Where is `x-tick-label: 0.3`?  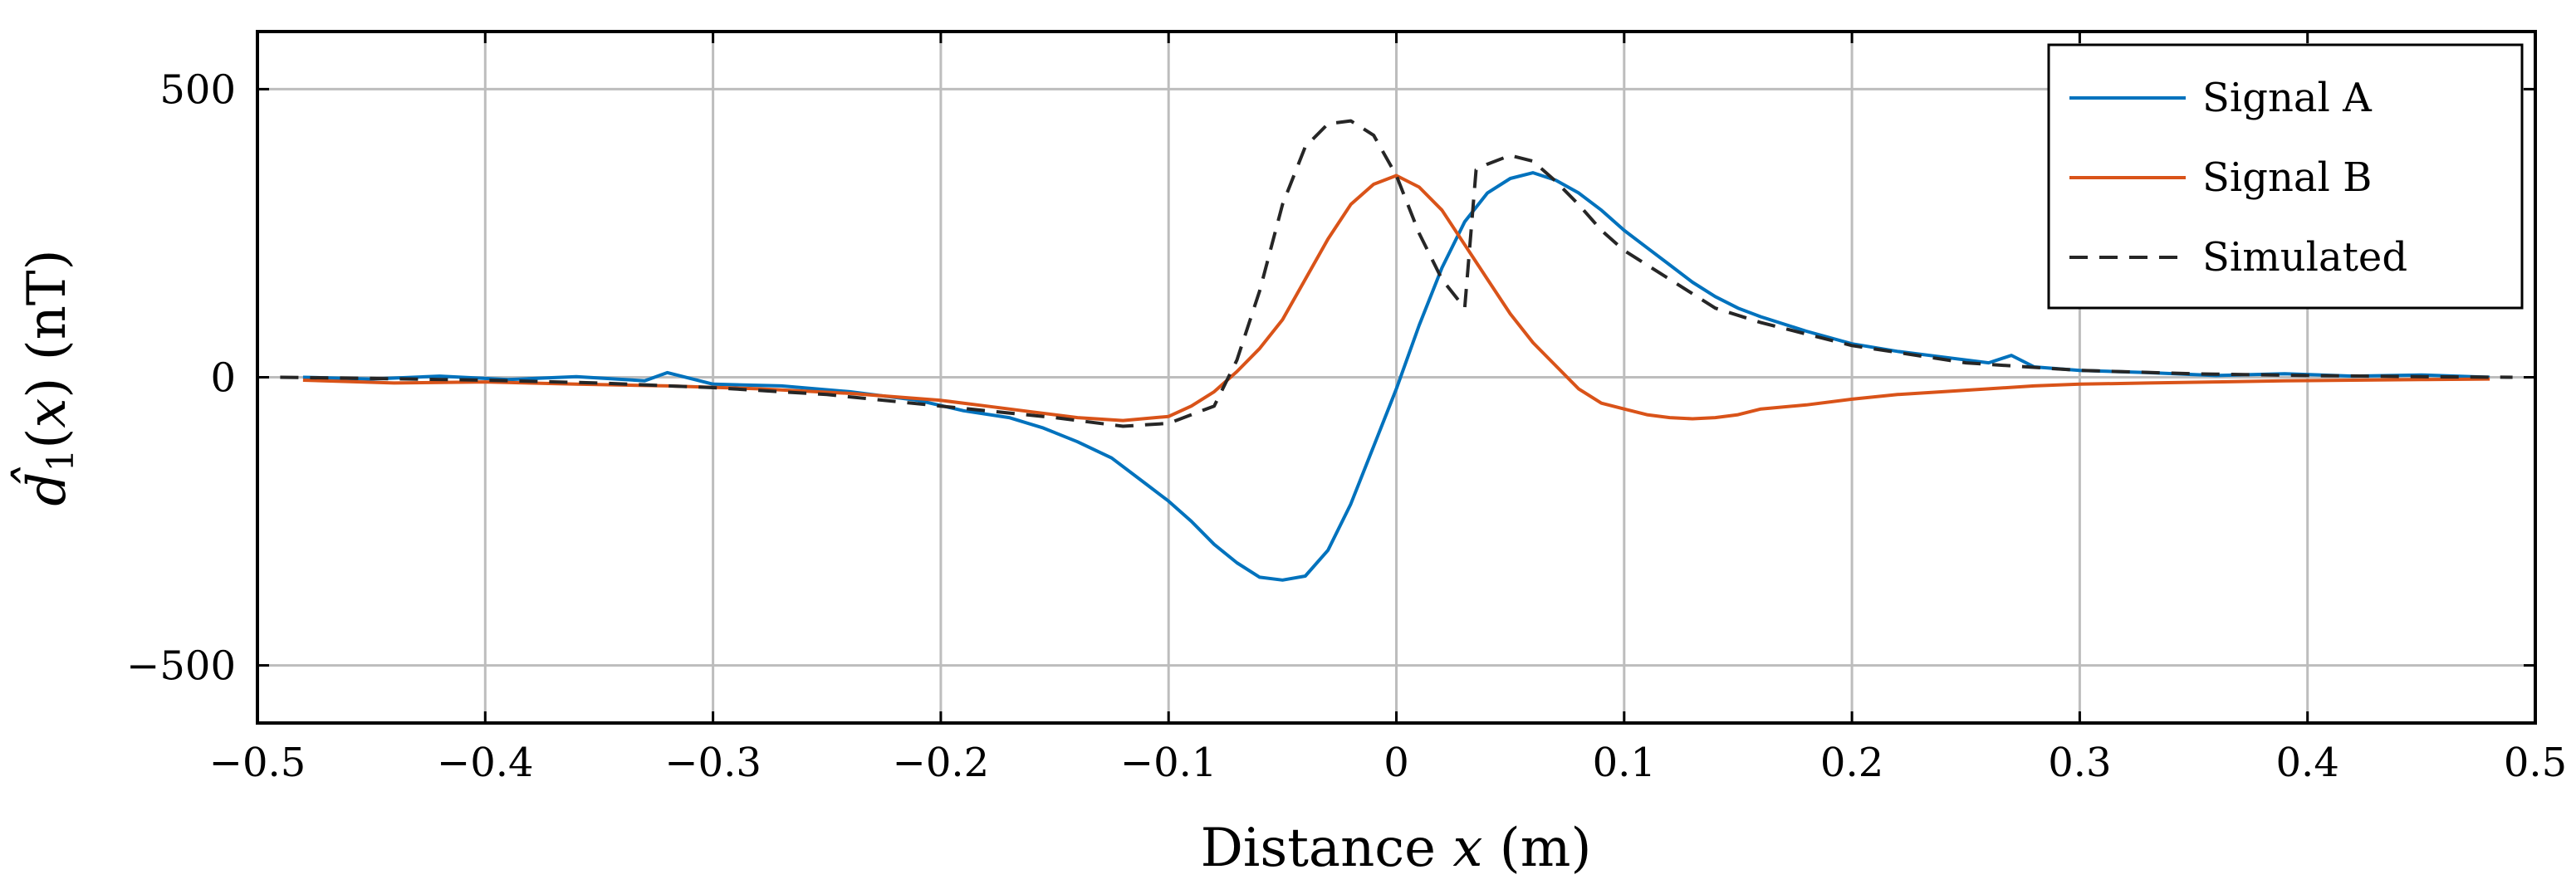 x-tick-label: 0.3 is located at coordinates (2080, 763).